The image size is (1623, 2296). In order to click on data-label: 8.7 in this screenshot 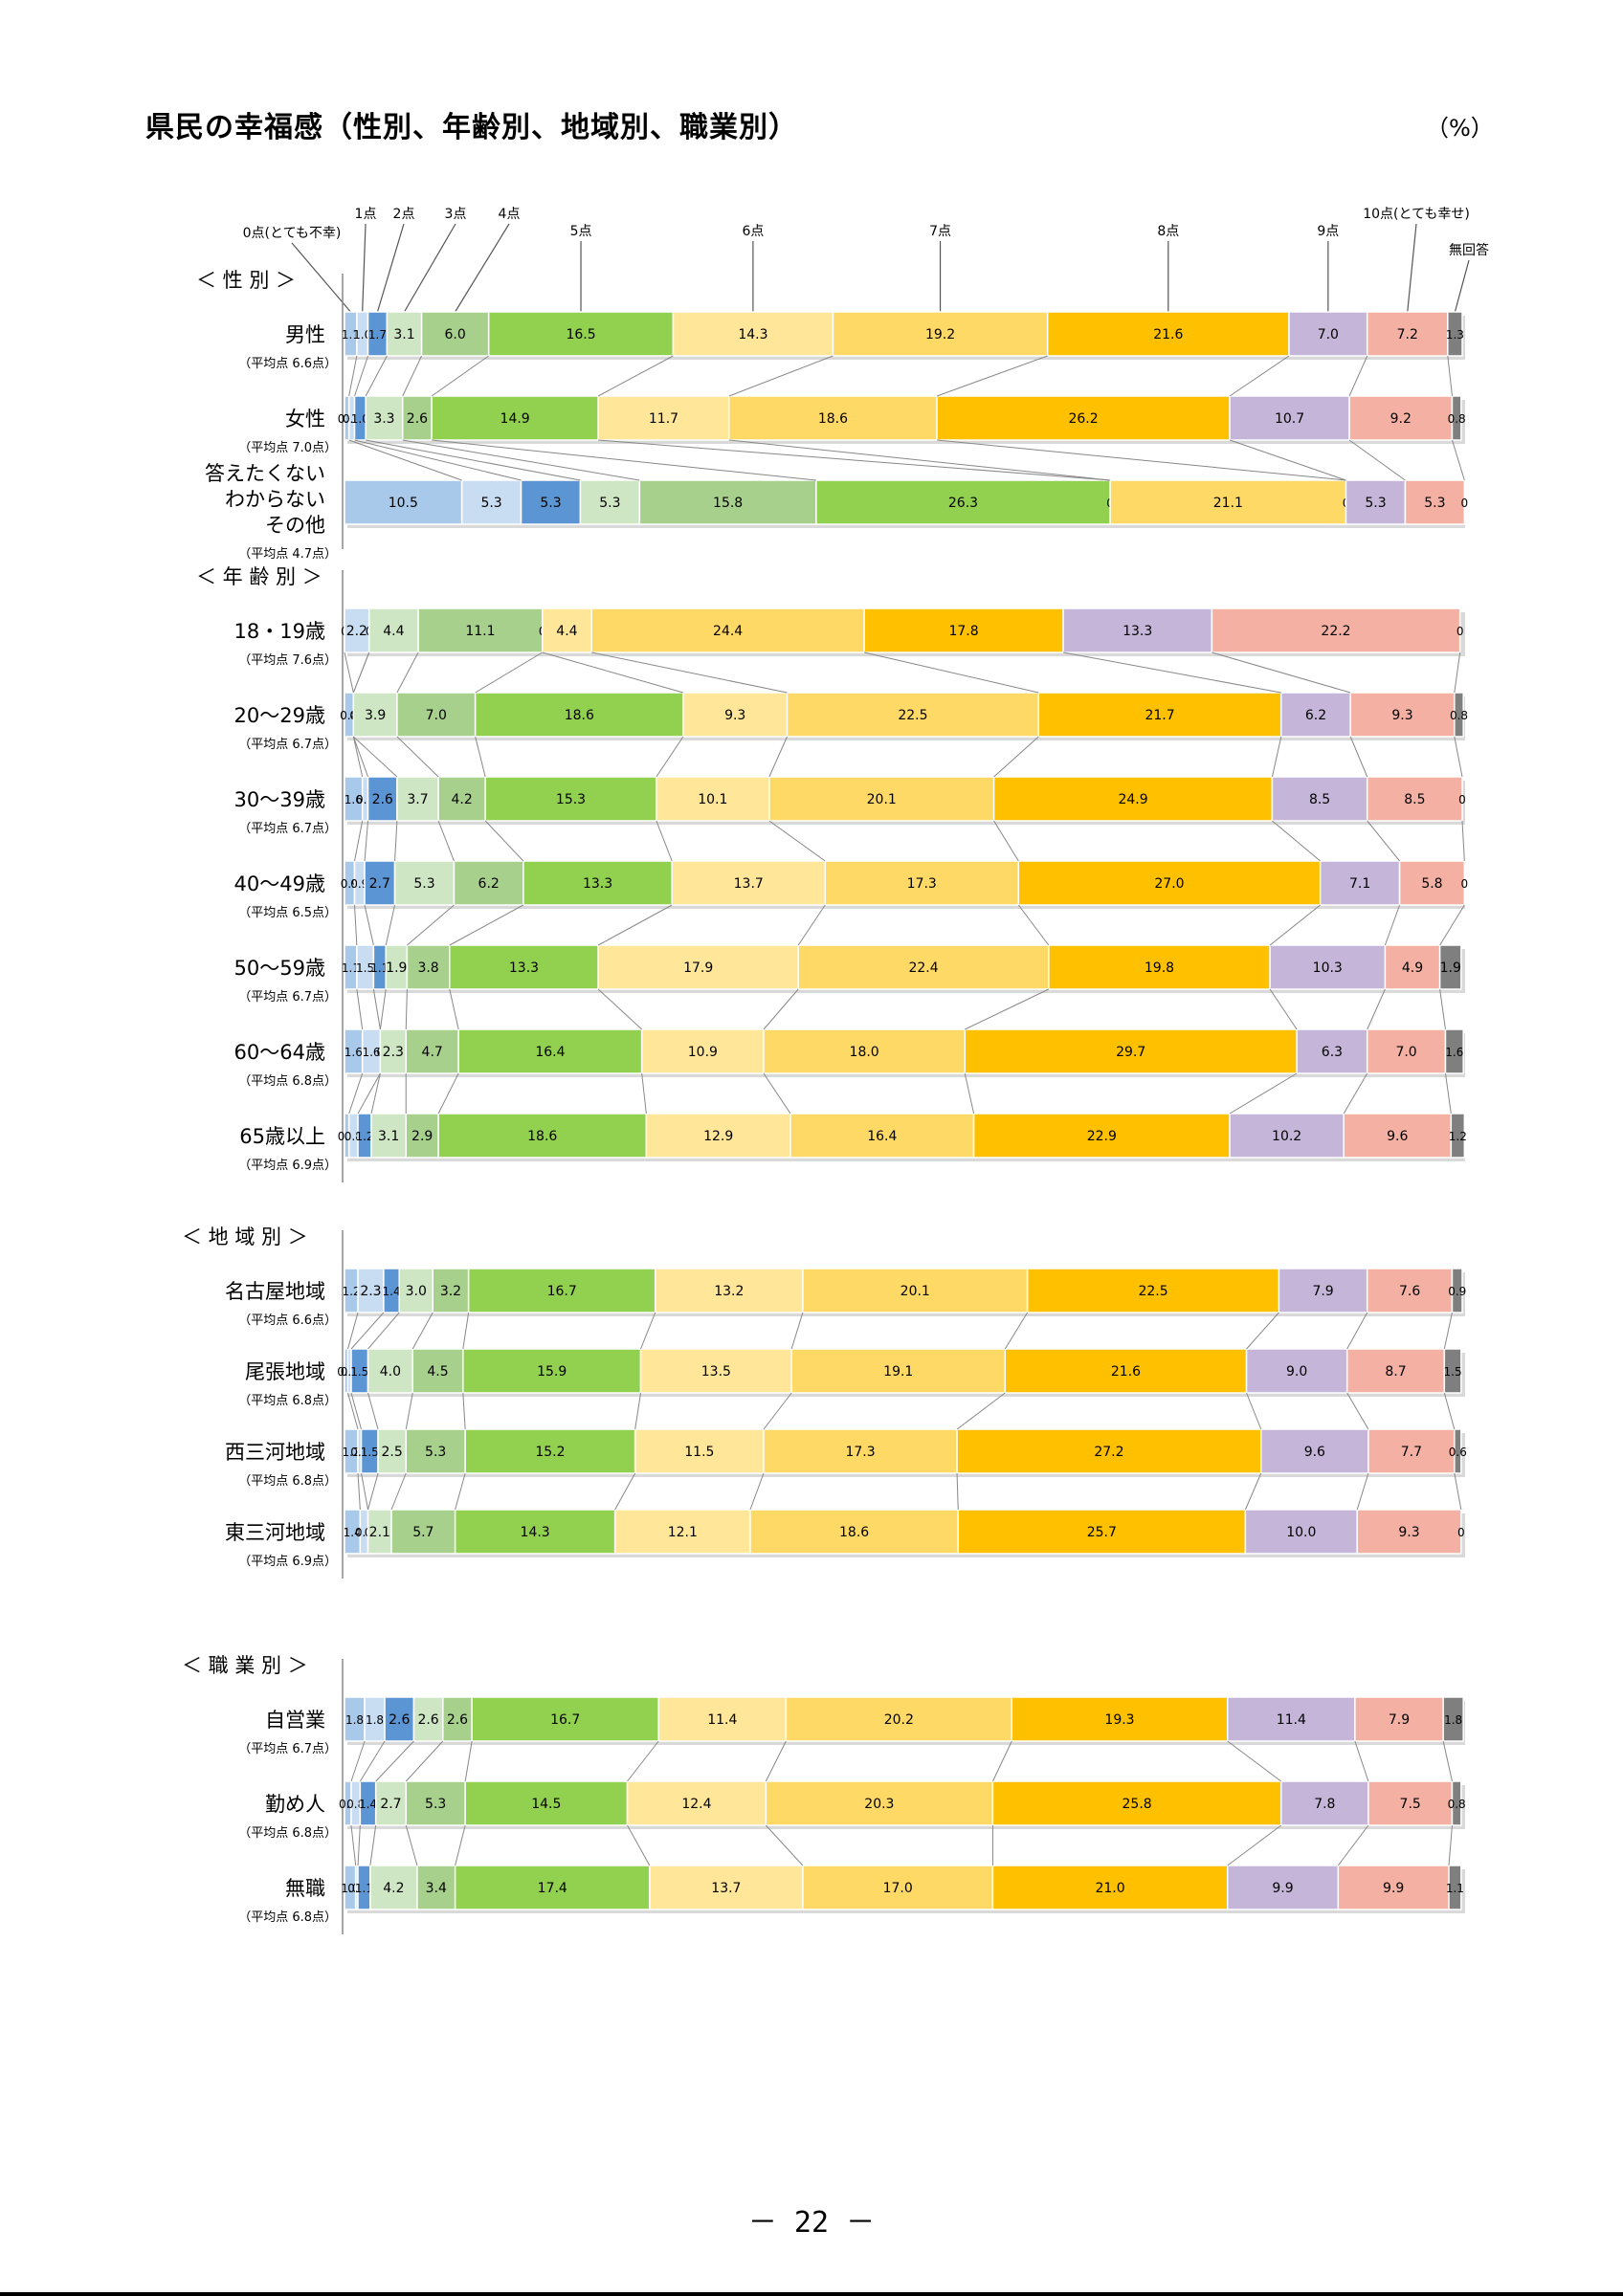, I will do `click(1395, 1372)`.